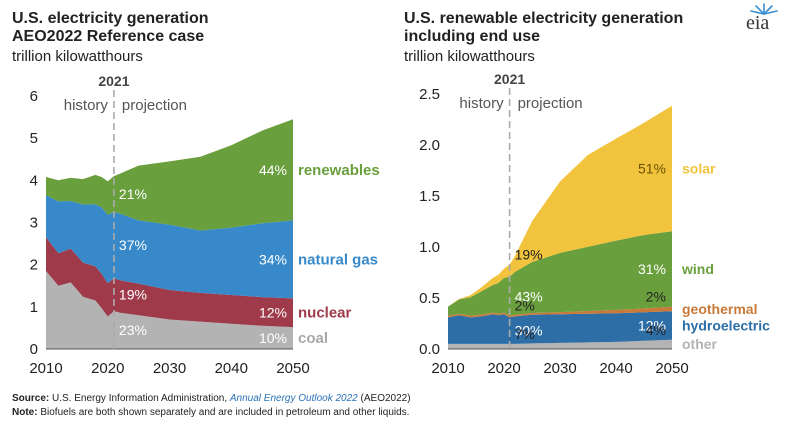  I want to click on right-x-tick-label: 2030, so click(559, 368).